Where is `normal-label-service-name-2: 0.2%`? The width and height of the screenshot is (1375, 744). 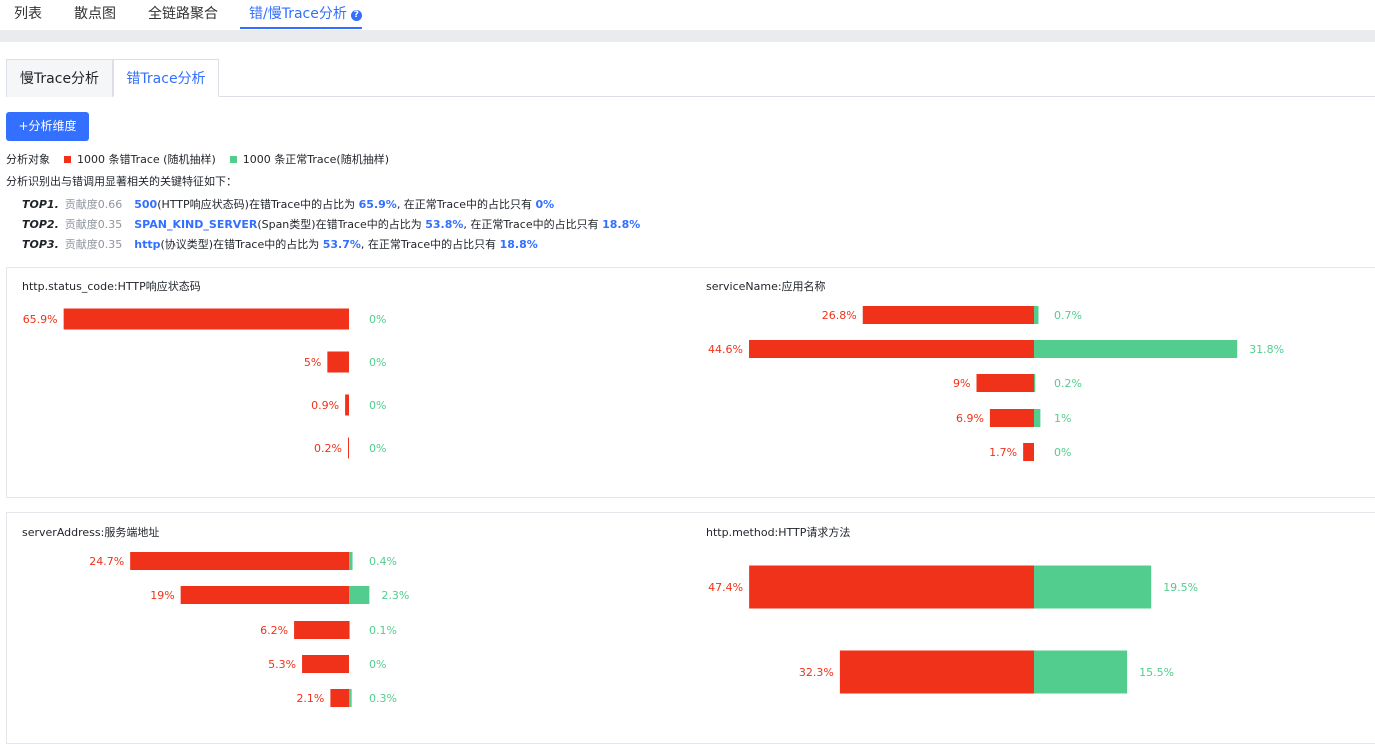
normal-label-service-name-2: 0.2% is located at coordinates (1068, 383).